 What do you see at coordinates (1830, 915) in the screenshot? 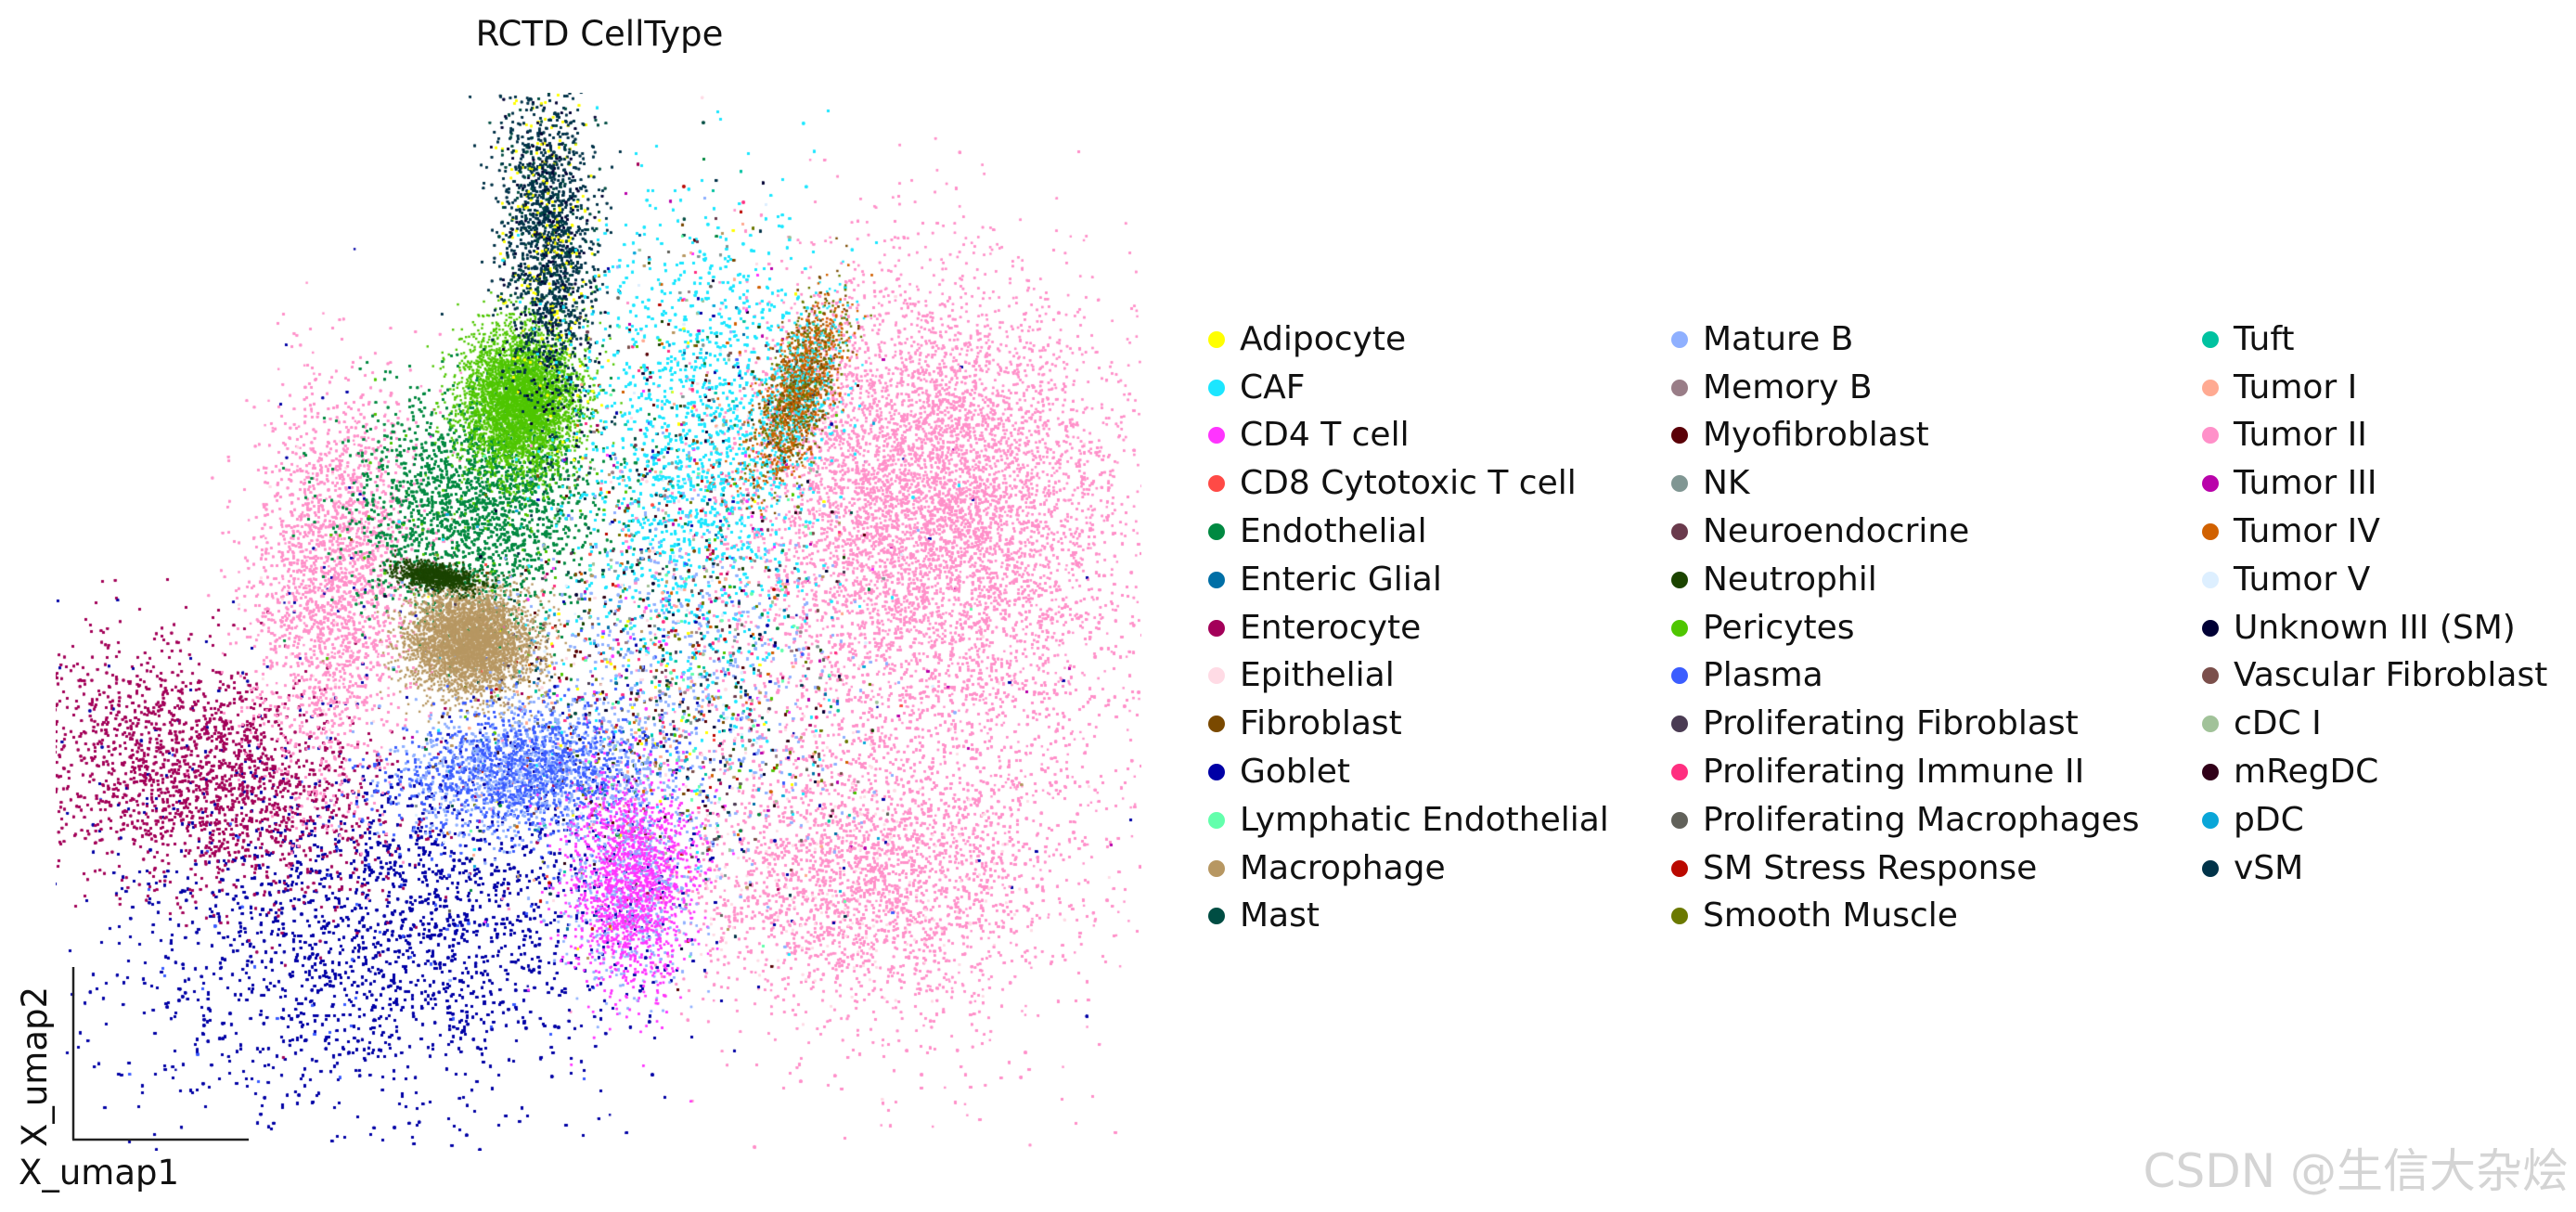
I see `legend-label: Smooth Muscle` at bounding box center [1830, 915].